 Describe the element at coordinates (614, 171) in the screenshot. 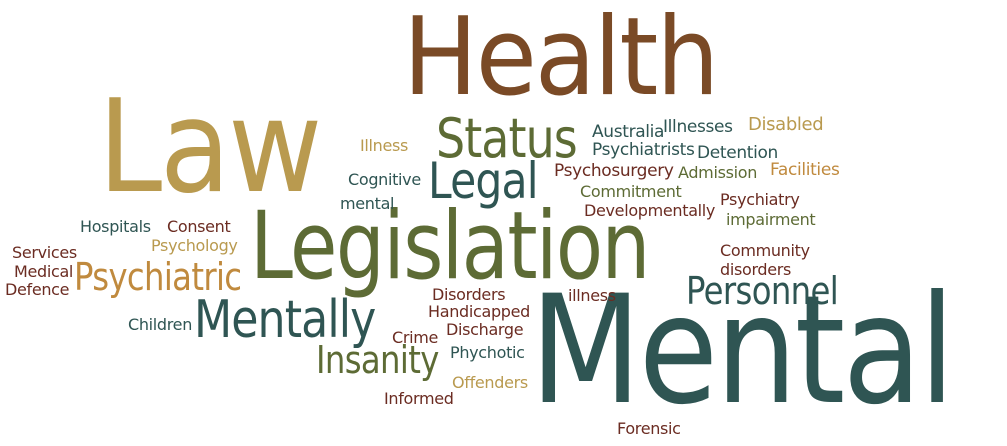

I see `word-psychosurgery: Psychosurgery` at that location.